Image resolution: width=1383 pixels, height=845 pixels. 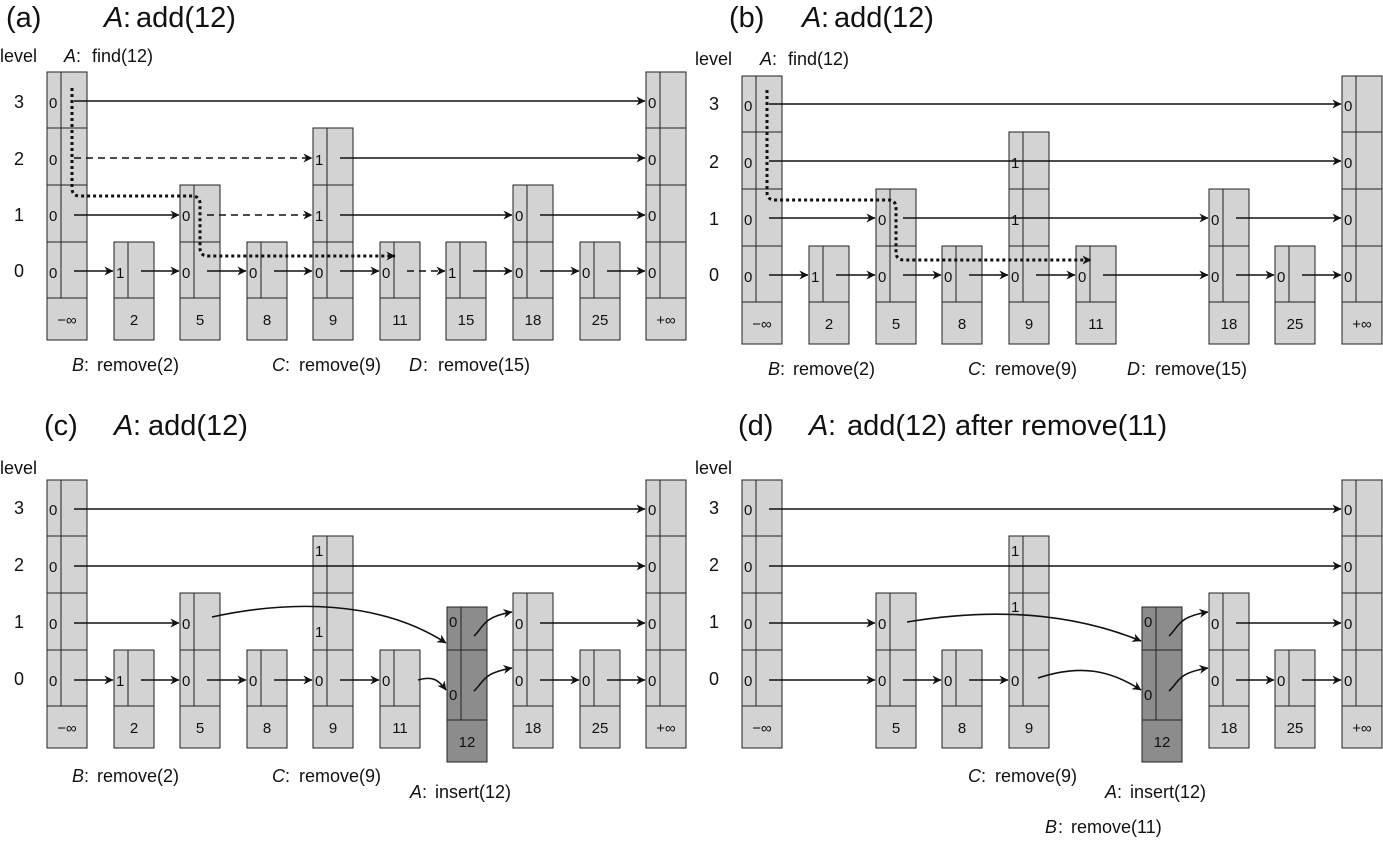 I want to click on panel-a-marks: 0 0 0 0 1 0 0 0 0 1 1 0 1 0 0 0 0 0 0 0, so click(x=352, y=188).